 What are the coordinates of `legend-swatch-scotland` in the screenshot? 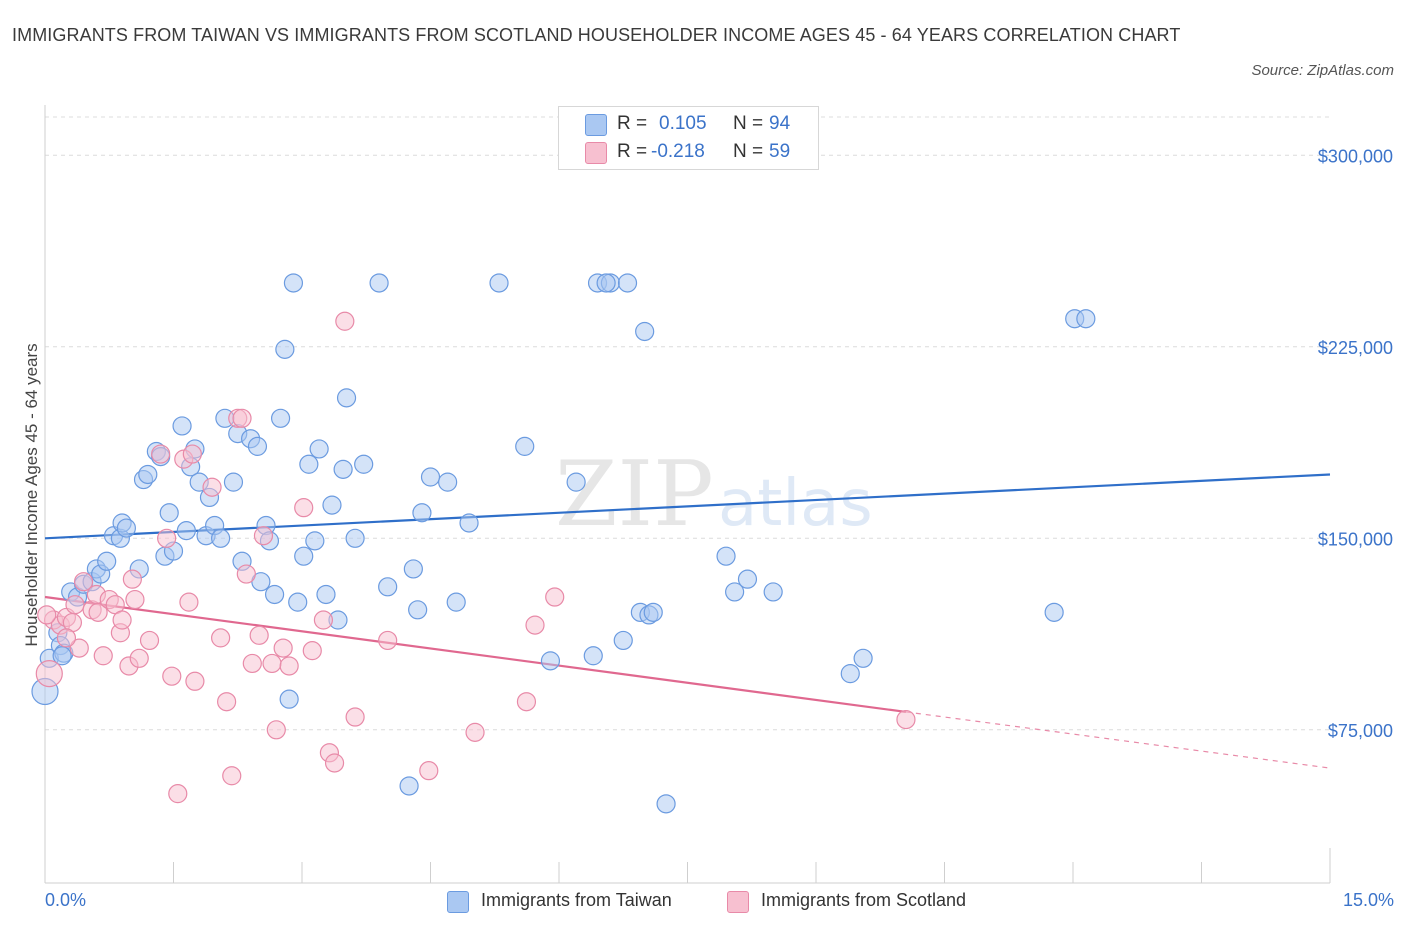 It's located at (596, 153).